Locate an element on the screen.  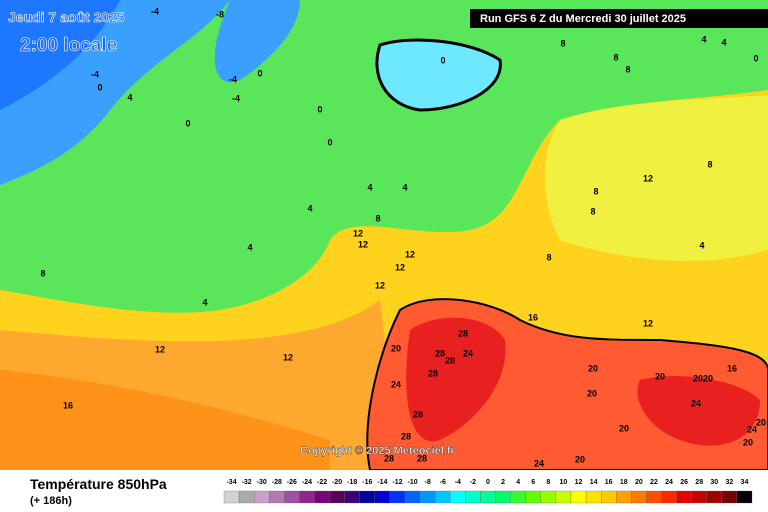
scale-label: 14 is located at coordinates (594, 482).